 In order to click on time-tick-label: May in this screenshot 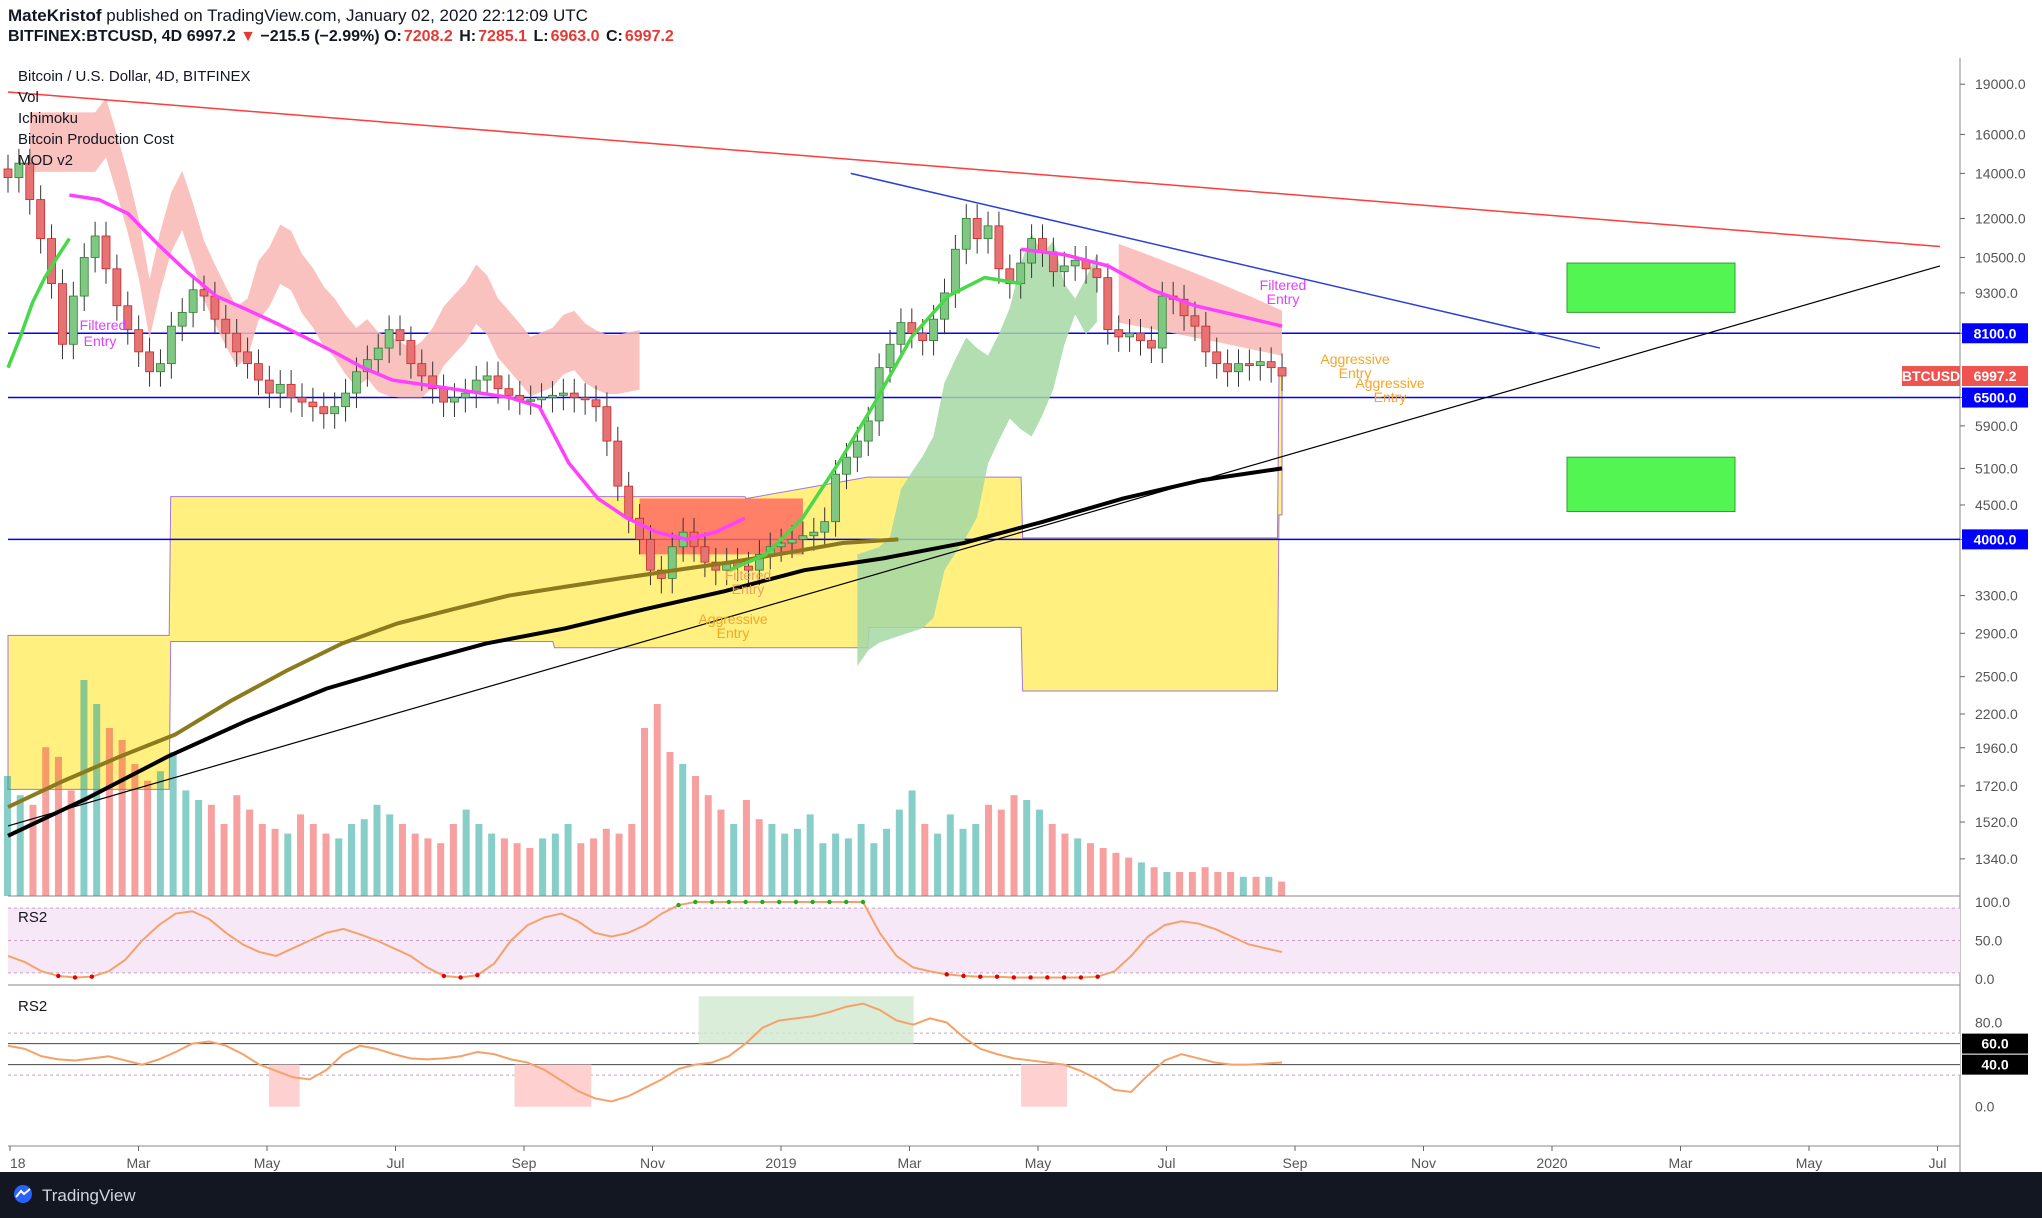, I will do `click(1038, 1163)`.